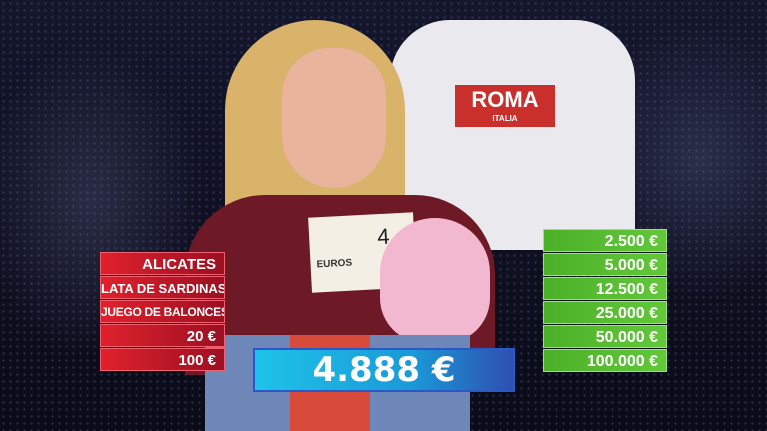 The width and height of the screenshot is (767, 431). I want to click on offer-banner: 4.888 €, so click(384, 370).